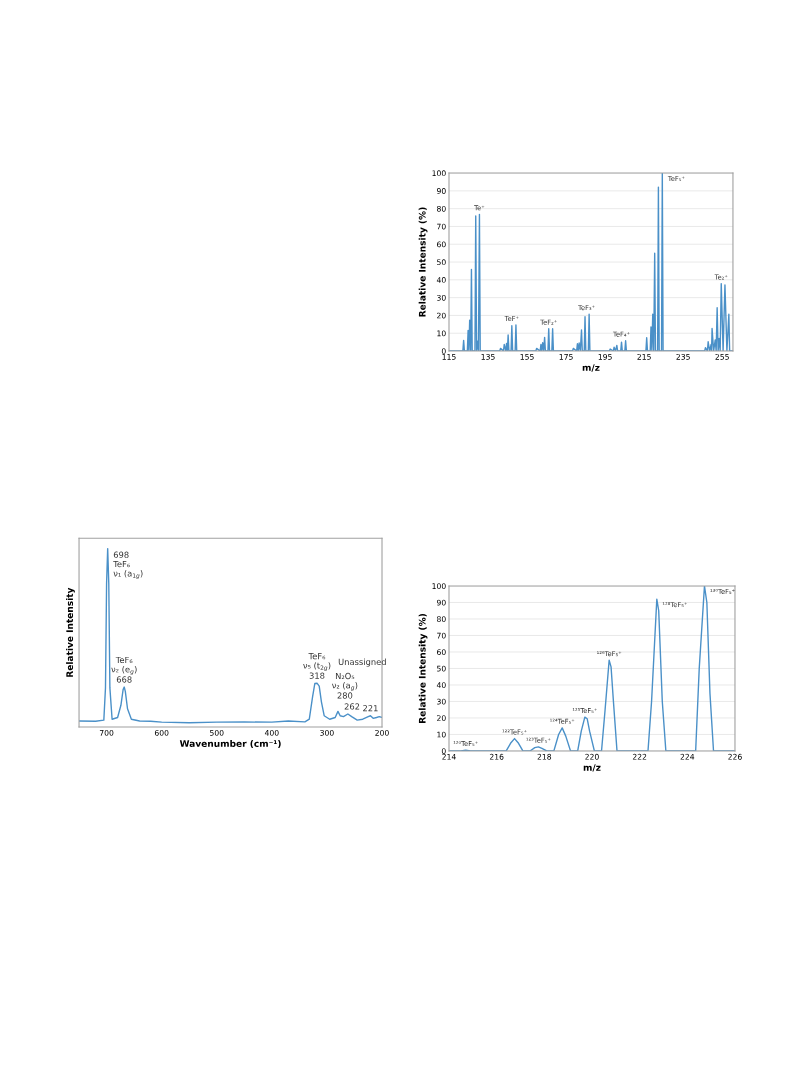 This screenshot has width=809, height=1067. I want to click on annotation: Unassigned, so click(362, 662).